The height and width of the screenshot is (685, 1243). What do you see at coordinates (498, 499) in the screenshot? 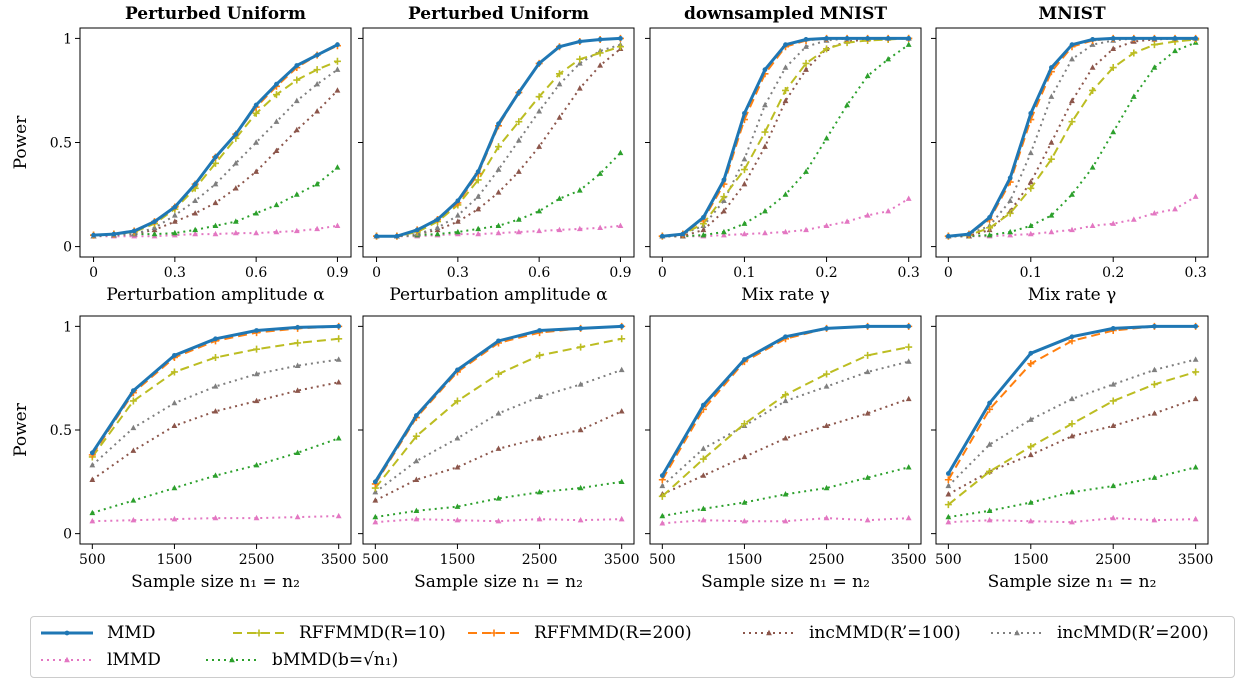
I see `series-bmmd-b-n` at bounding box center [498, 499].